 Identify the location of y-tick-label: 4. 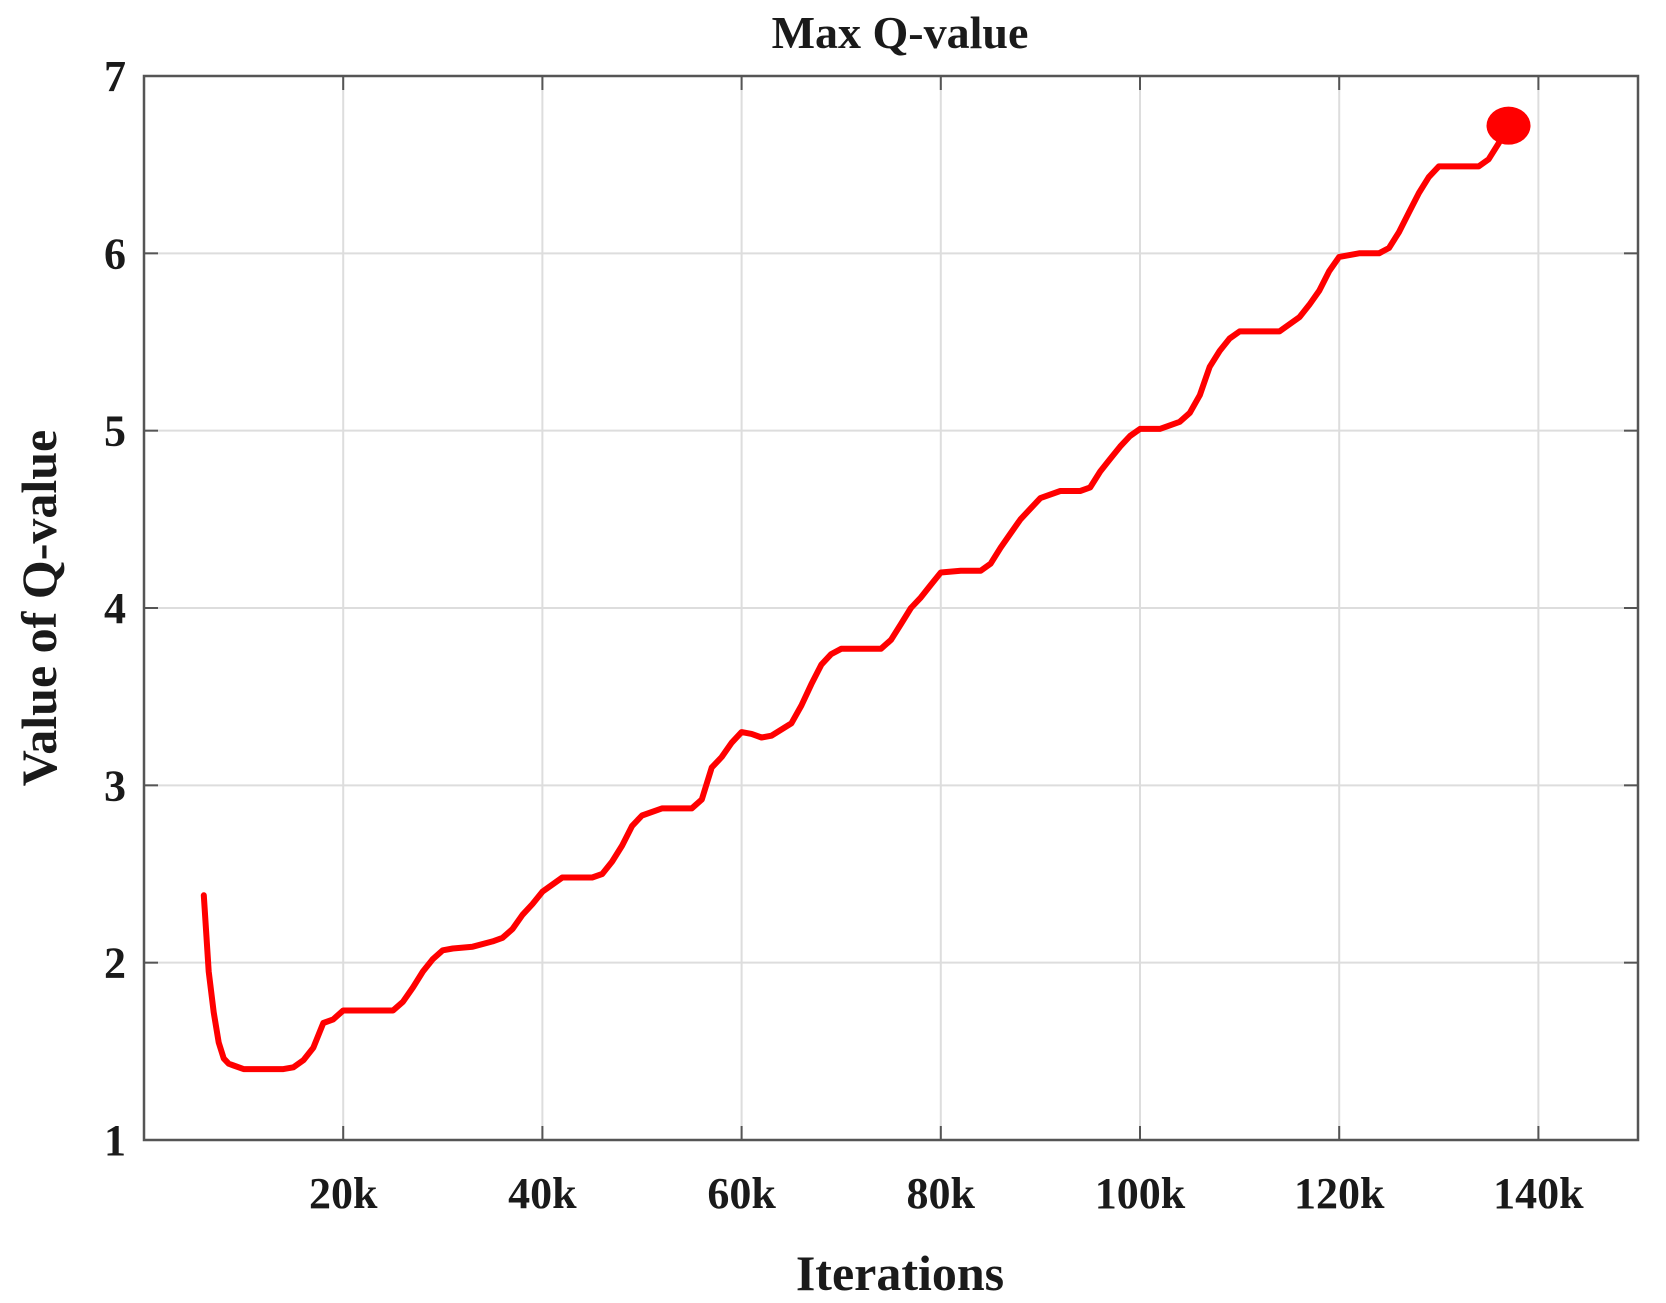
(115, 608).